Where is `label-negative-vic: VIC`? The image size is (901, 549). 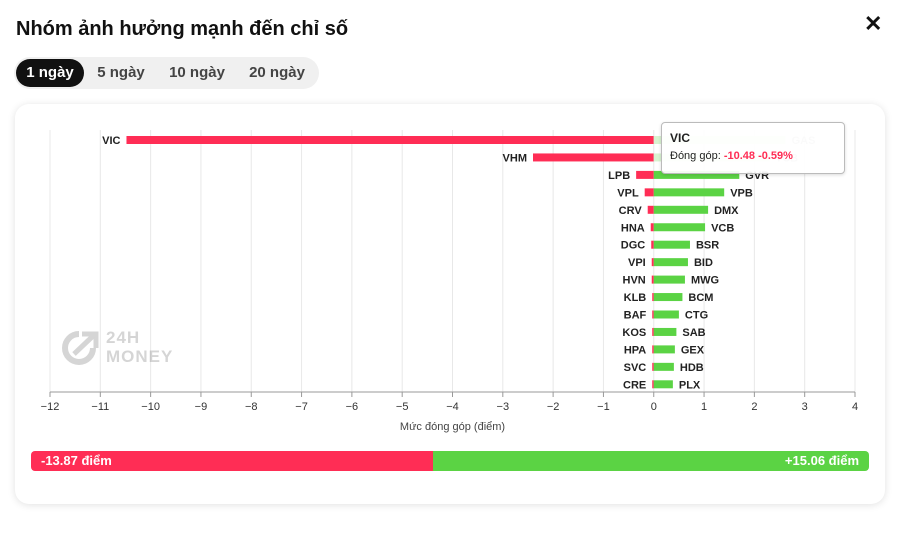 label-negative-vic: VIC is located at coordinates (111, 141).